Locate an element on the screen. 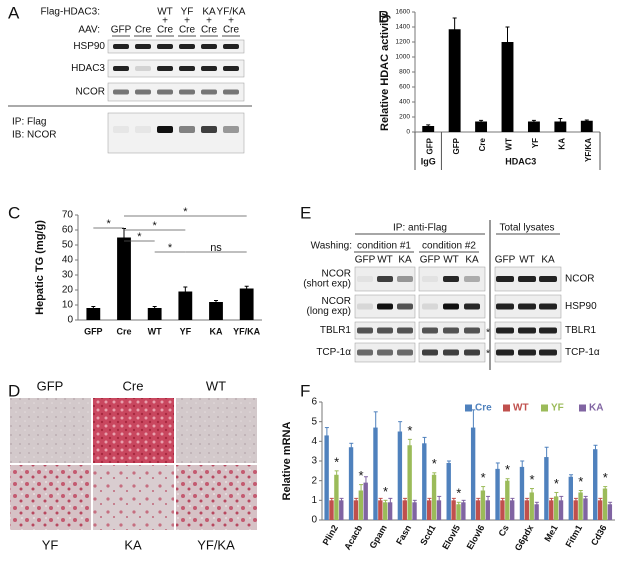 The width and height of the screenshot is (622, 588). y-tick-label: 40 is located at coordinates (68, 260).